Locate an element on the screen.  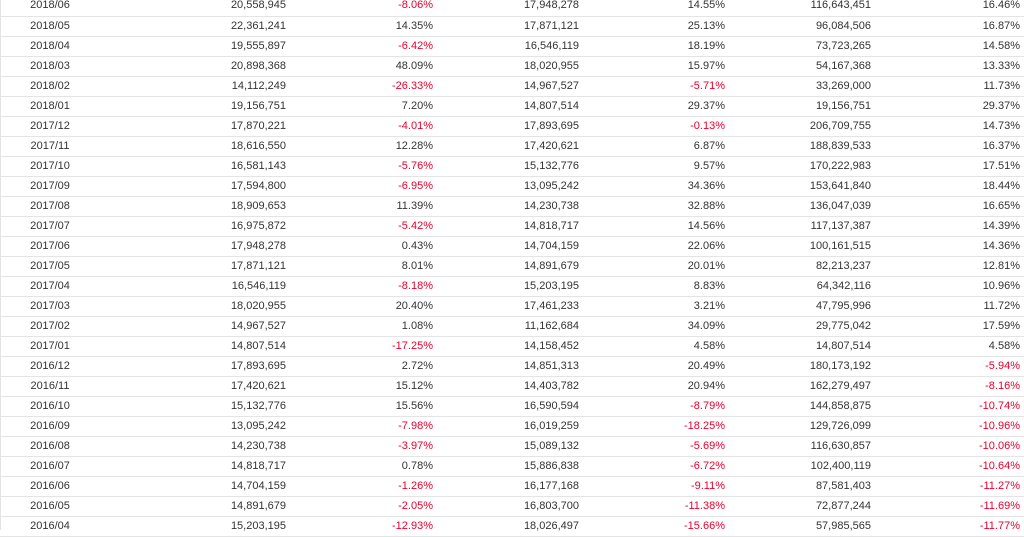
cumulative-value-cell: 87,581,403 is located at coordinates (843, 485).